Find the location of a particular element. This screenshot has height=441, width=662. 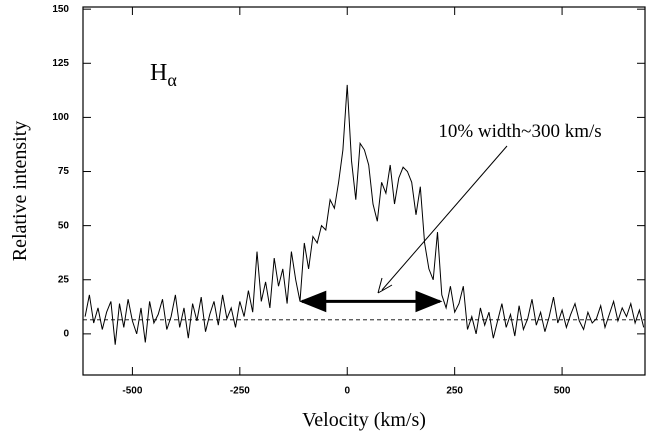

line-label-text: H is located at coordinates (158, 73).